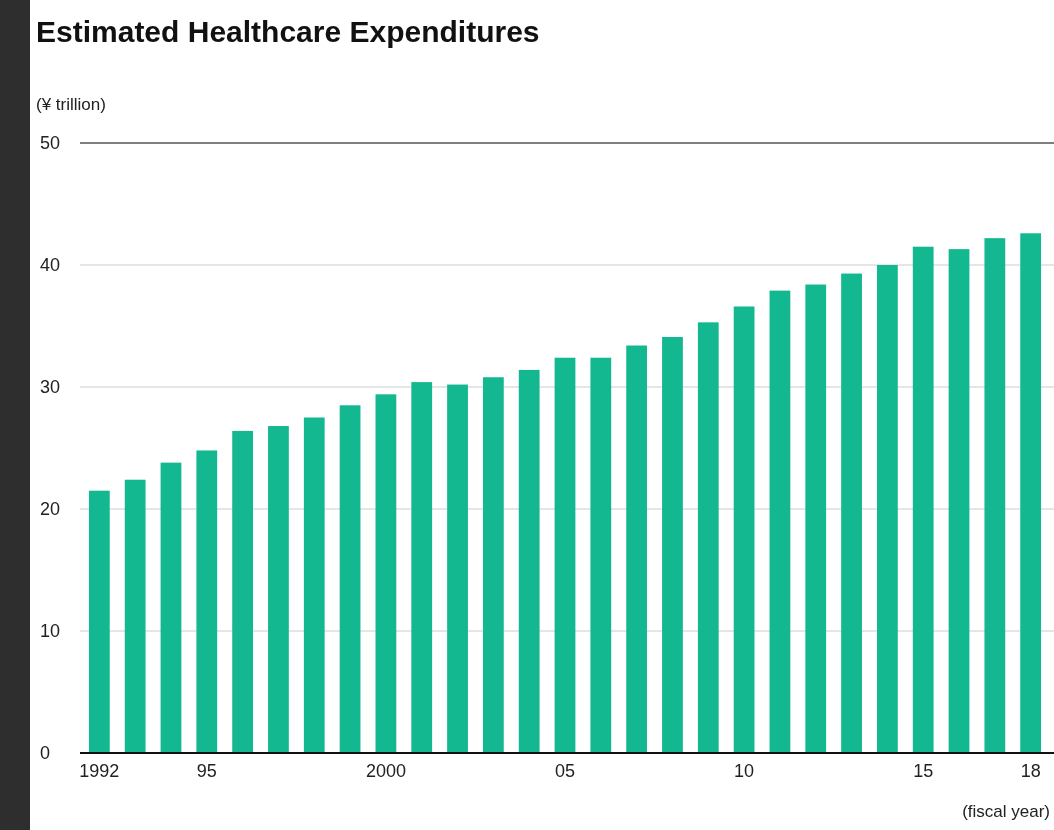 The height and width of the screenshot is (830, 1054). What do you see at coordinates (50, 143) in the screenshot?
I see `y-tick-label: 50` at bounding box center [50, 143].